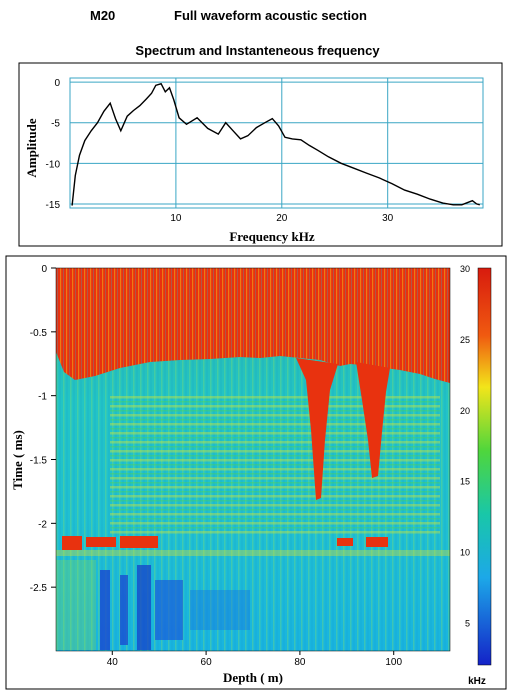  I want to click on spectrum-x-tick-label: 20, so click(282, 218).